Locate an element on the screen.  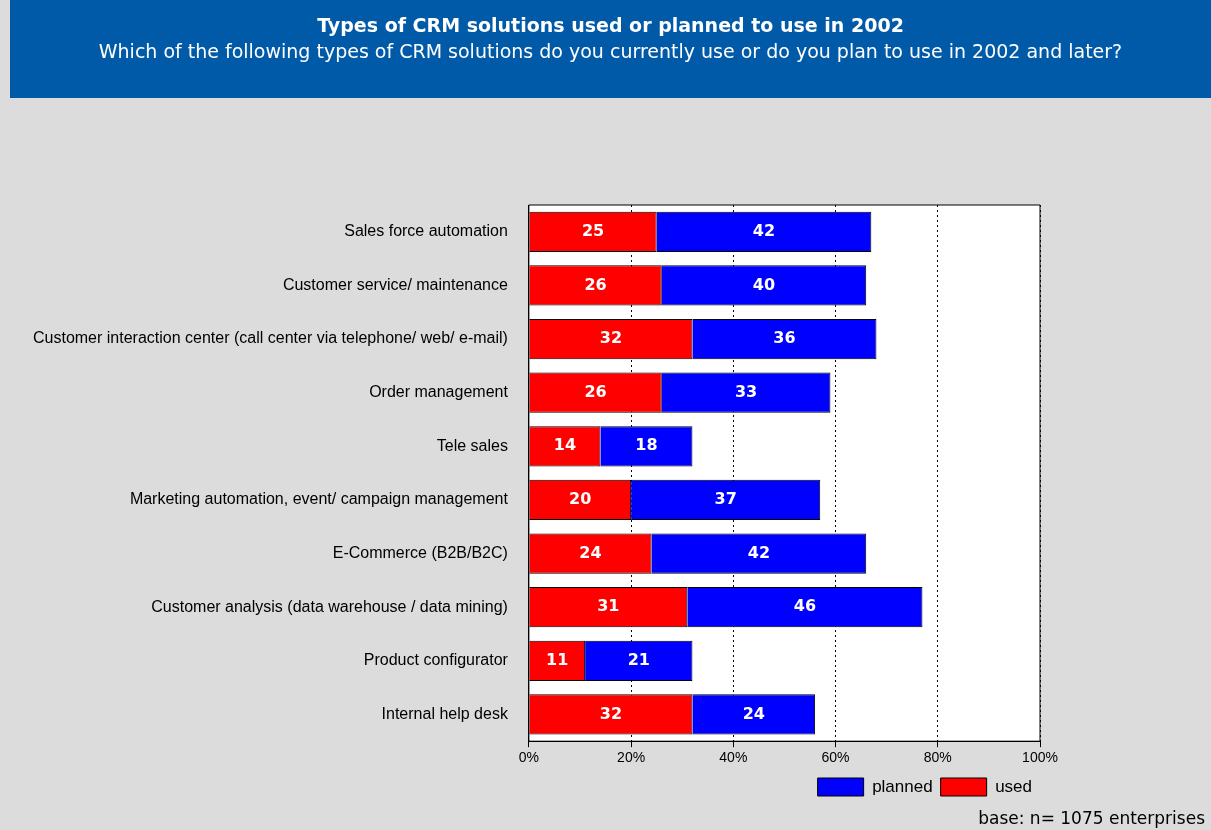
text: base: n= 1075 enterprises is located at coordinates (1091, 818).